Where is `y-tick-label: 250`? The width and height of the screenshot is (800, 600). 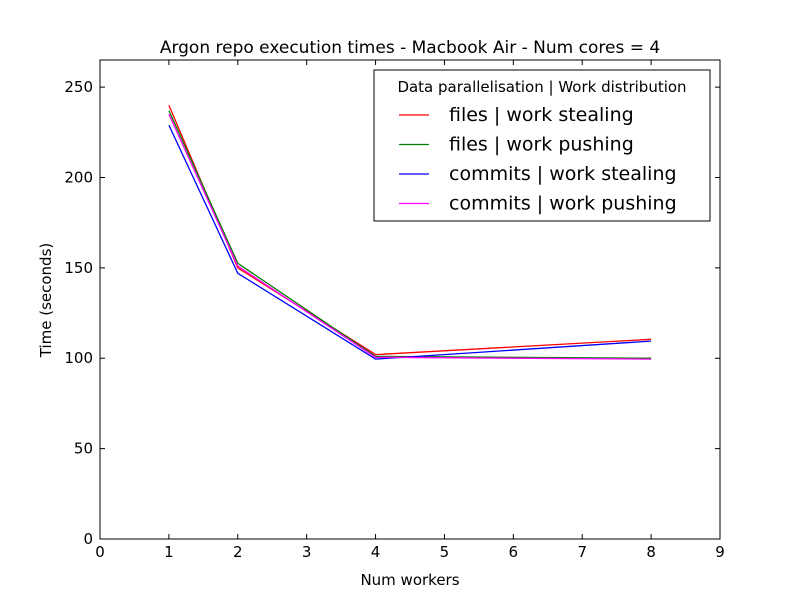
y-tick-label: 250 is located at coordinates (78, 87).